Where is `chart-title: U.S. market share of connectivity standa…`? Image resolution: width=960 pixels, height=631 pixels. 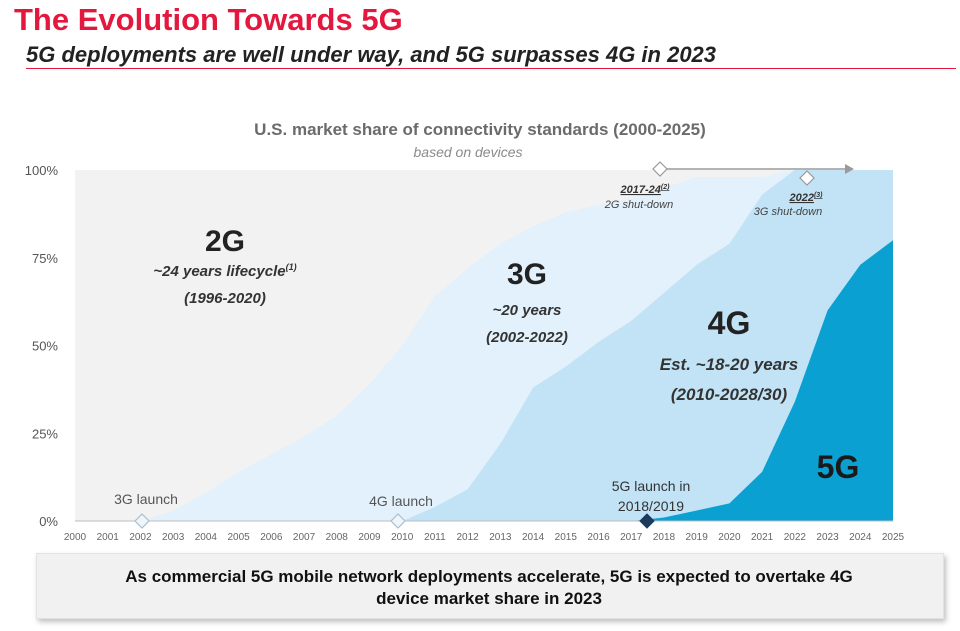
chart-title: U.S. market share of connectivity standa… is located at coordinates (480, 129).